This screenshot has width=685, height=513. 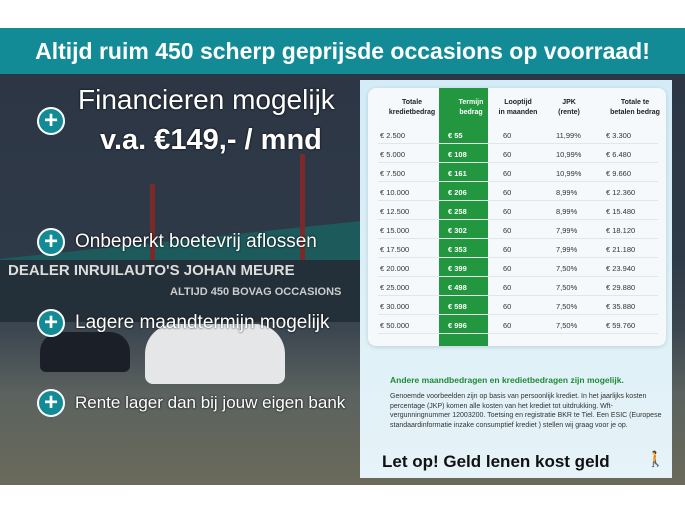 What do you see at coordinates (457, 173) in the screenshot?
I see `table-cell: € 161` at bounding box center [457, 173].